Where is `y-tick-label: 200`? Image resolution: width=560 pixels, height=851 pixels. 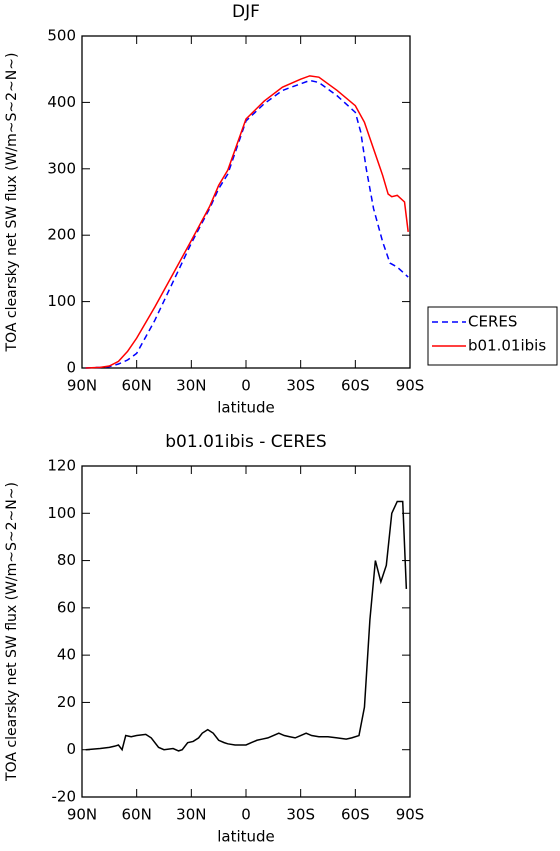 y-tick-label: 200 is located at coordinates (61, 235).